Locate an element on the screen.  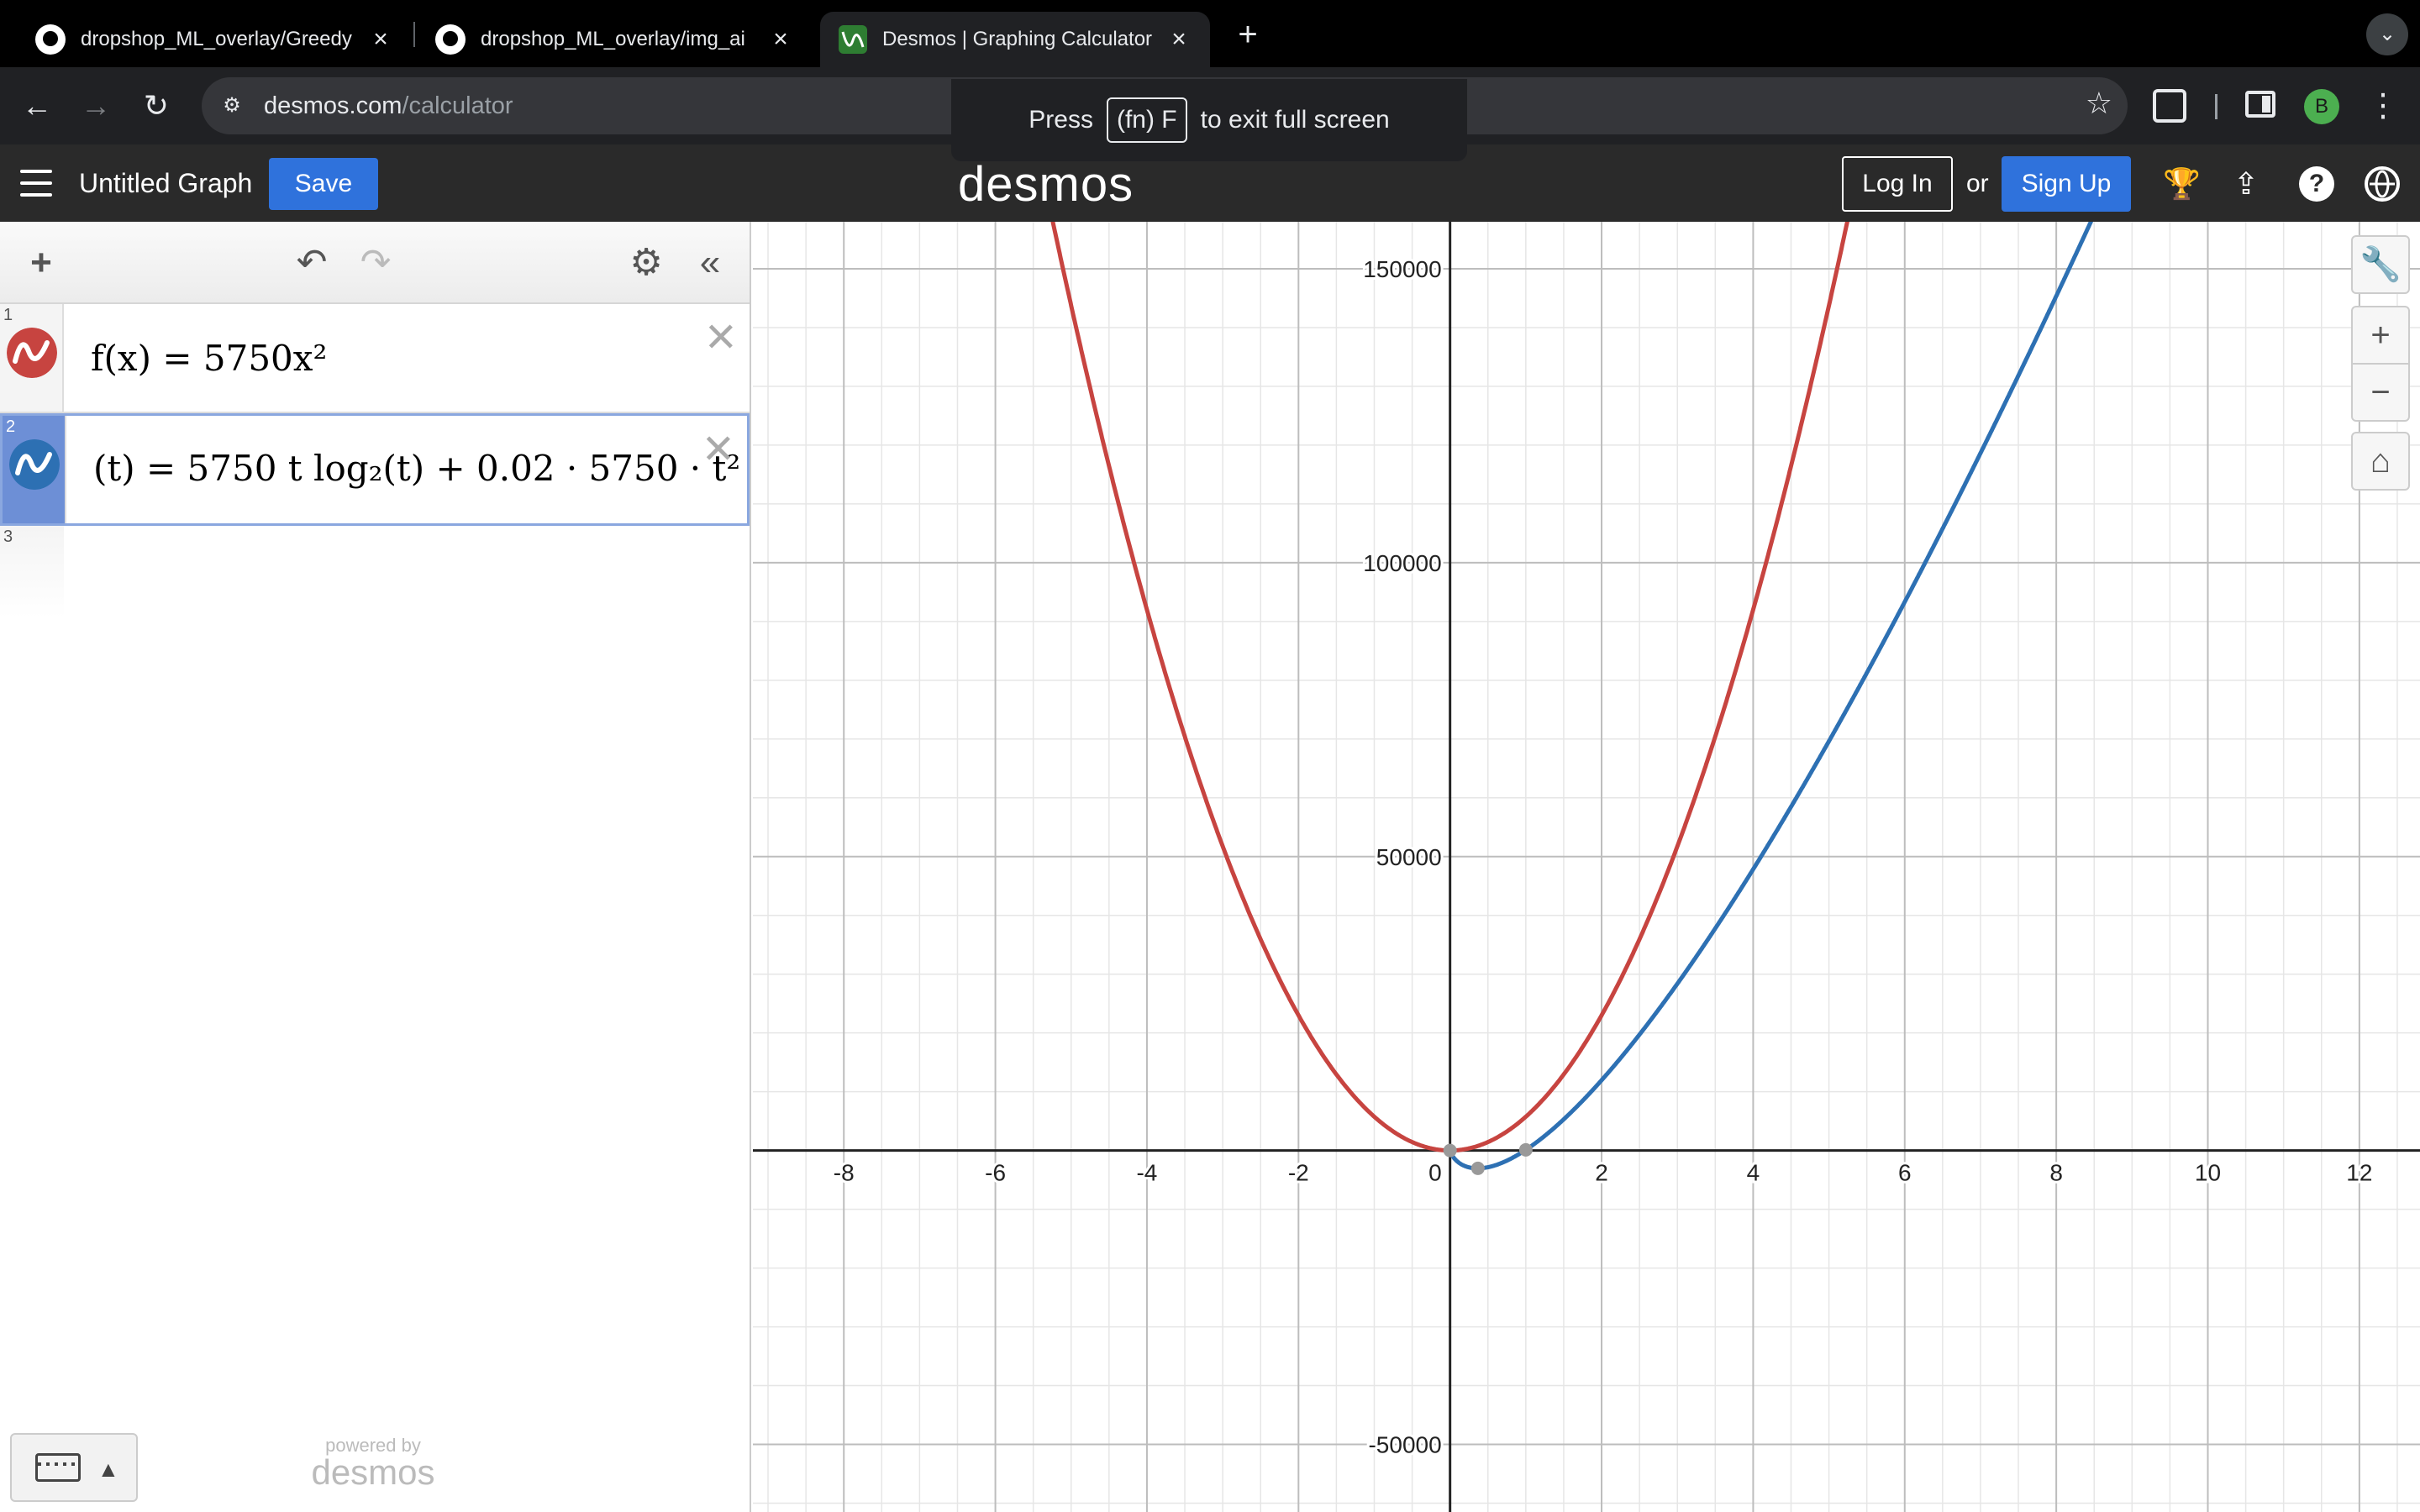
keyboard-icon is located at coordinates (58, 1467).